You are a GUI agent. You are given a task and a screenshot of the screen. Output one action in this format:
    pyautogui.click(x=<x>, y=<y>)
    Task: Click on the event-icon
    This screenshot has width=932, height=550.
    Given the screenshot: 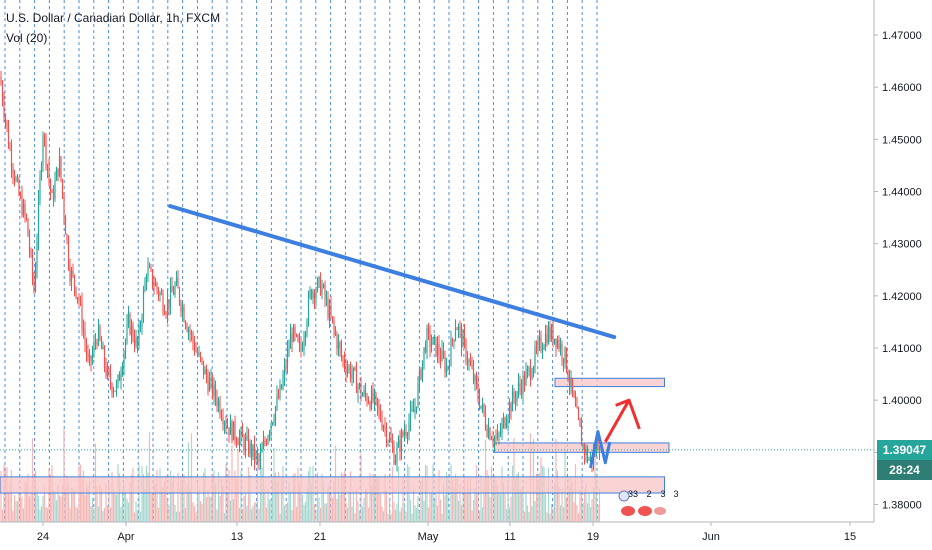 What is the action you would take?
    pyautogui.click(x=660, y=511)
    